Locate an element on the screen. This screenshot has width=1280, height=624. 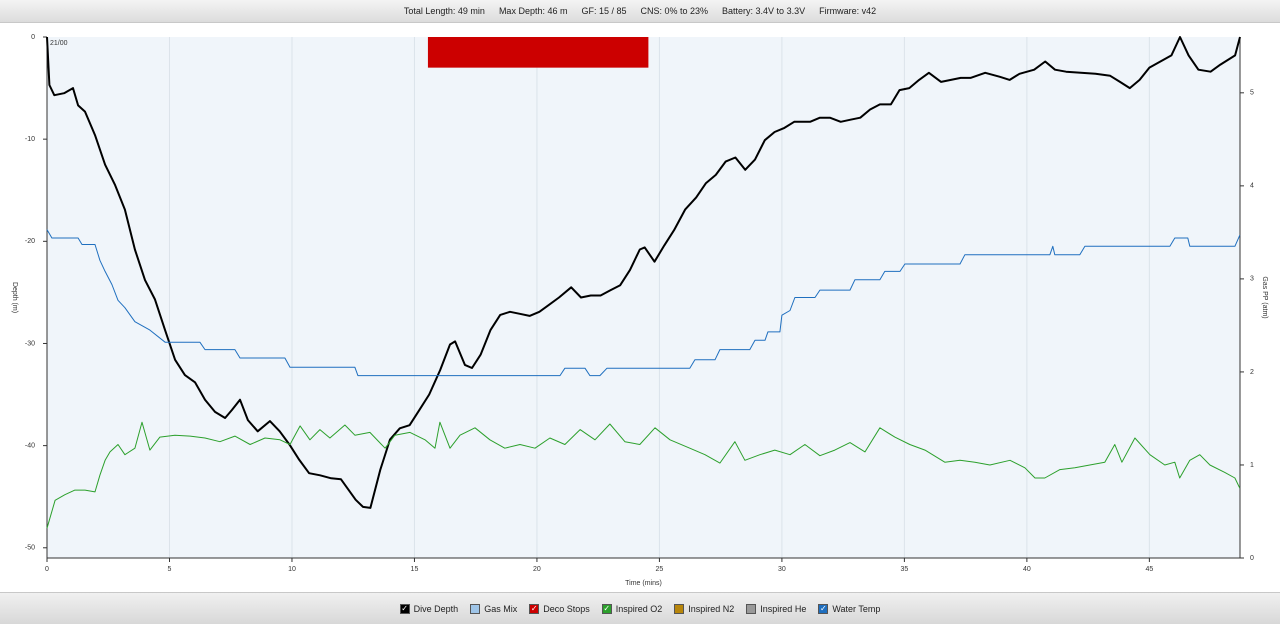
y-tick-label: 0 is located at coordinates (33, 37).